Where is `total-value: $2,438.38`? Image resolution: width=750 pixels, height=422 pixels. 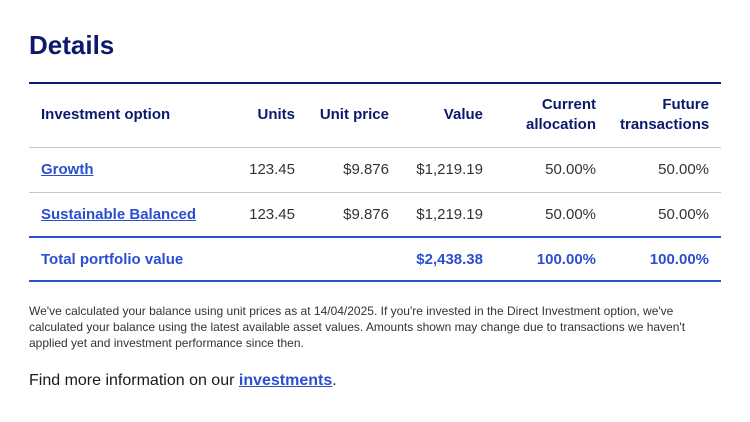
total-value: $2,438.38 is located at coordinates (449, 259).